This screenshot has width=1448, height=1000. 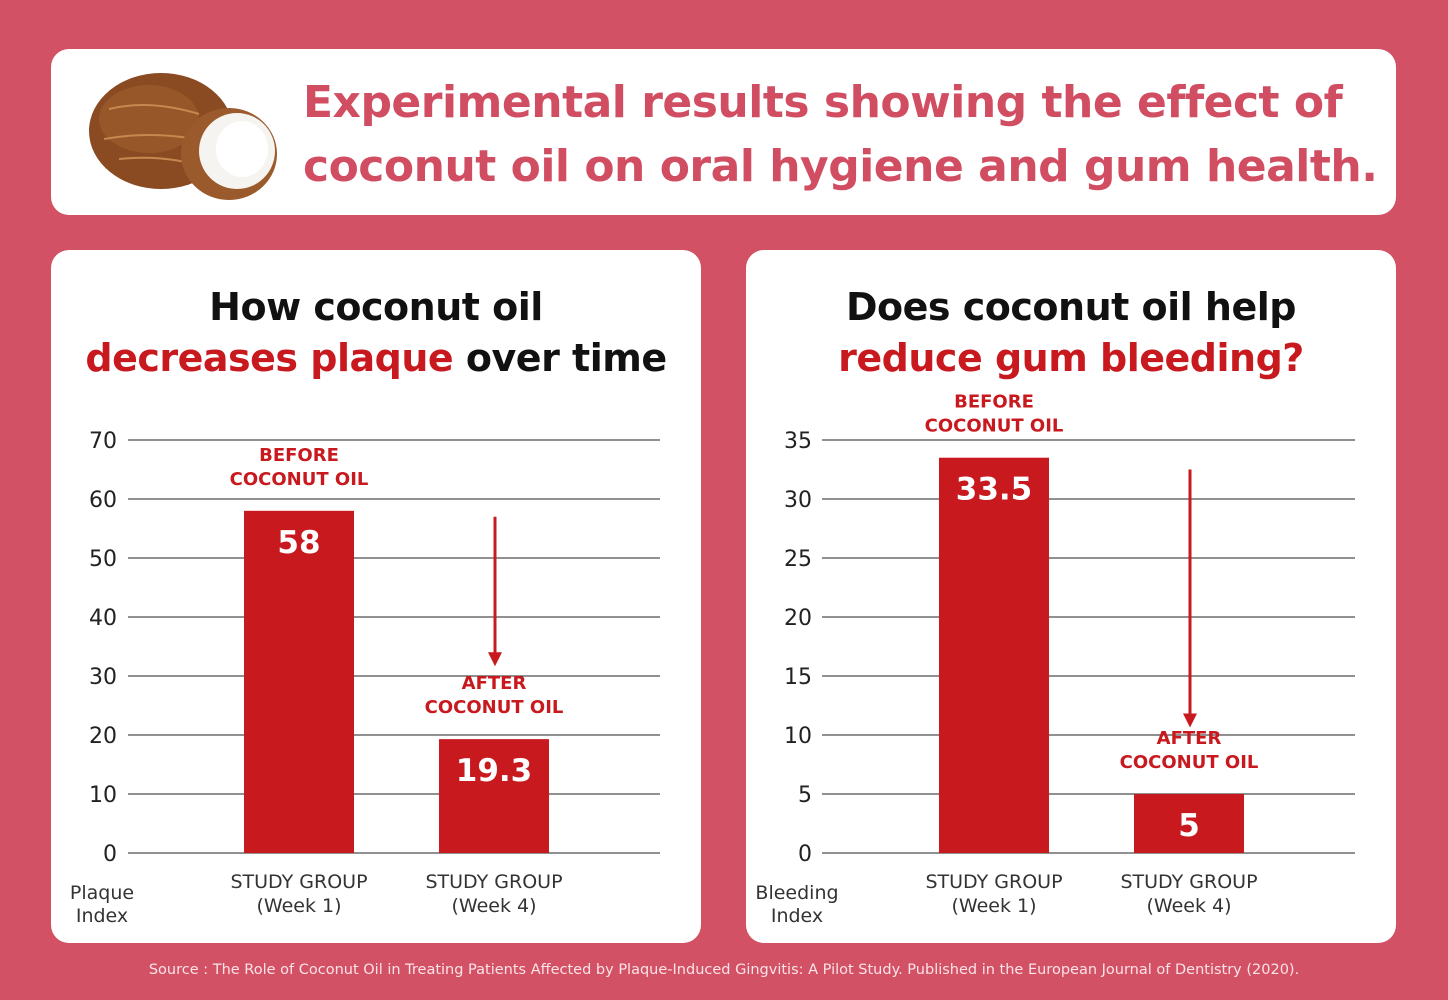 I want to click on chart-title-line-1: Does coconut oil help, so click(x=1071, y=307).